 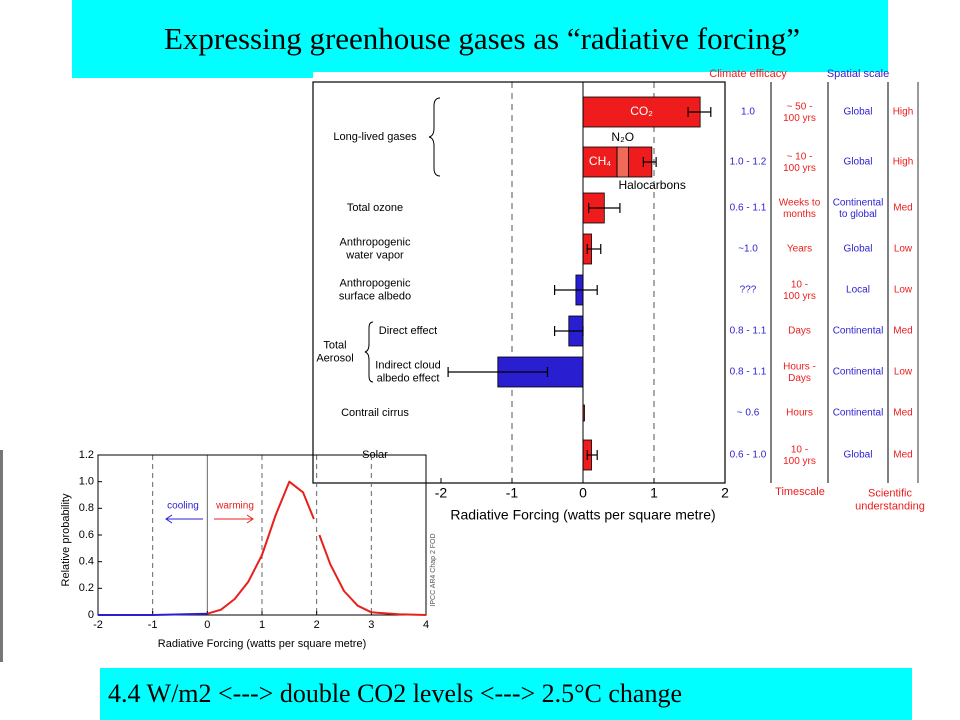 What do you see at coordinates (1, 556) in the screenshot?
I see `edge-bar` at bounding box center [1, 556].